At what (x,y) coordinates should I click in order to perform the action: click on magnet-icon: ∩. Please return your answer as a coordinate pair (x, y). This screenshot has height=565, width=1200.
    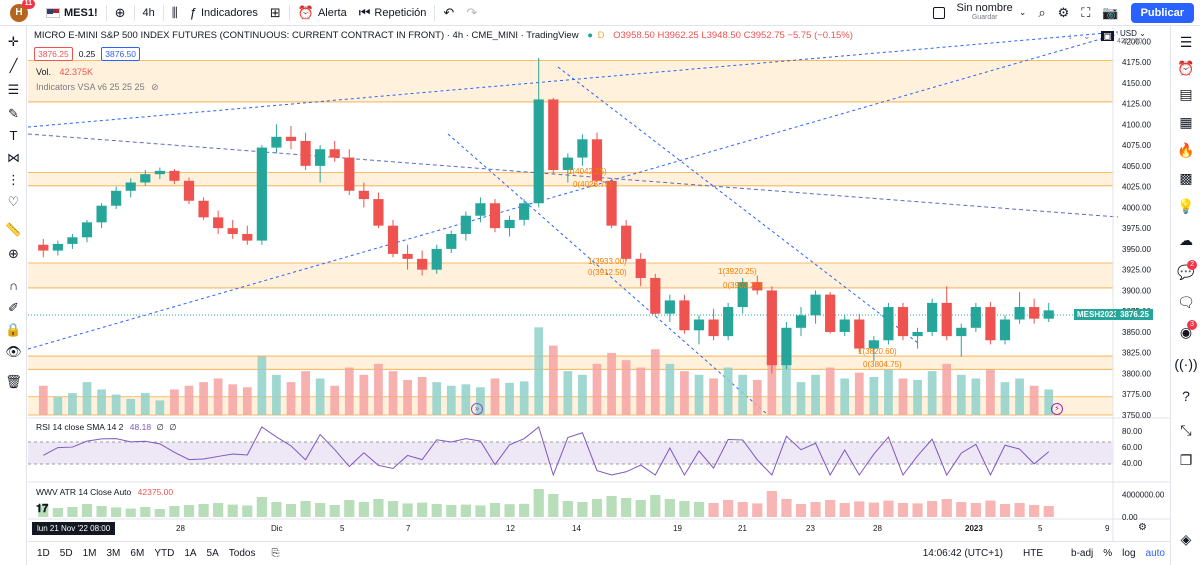
    Looking at the image, I should click on (13, 285).